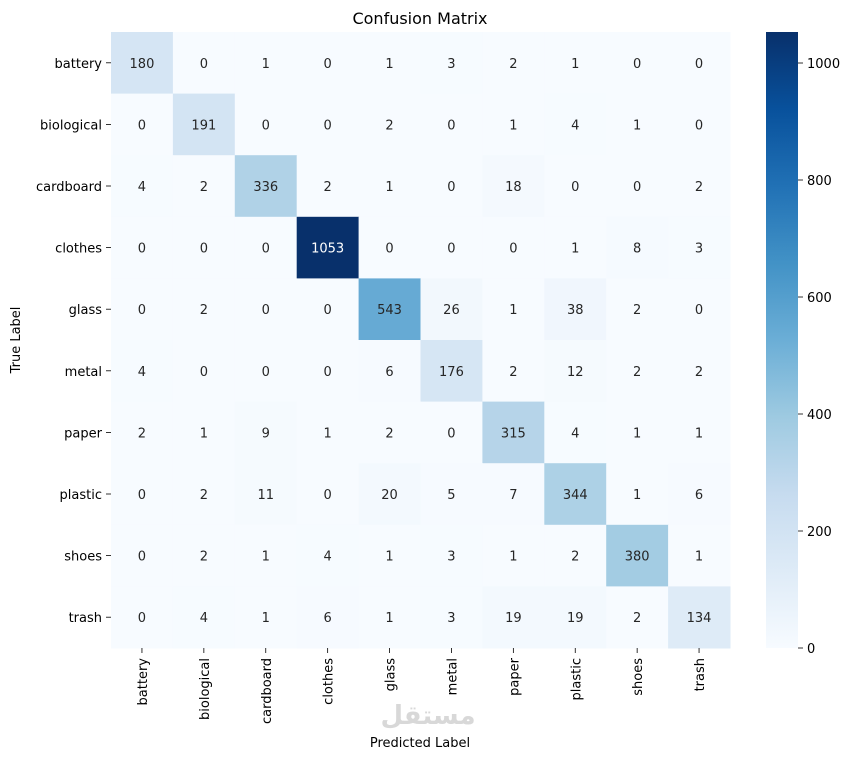 This screenshot has height=762, width=854. What do you see at coordinates (823, 64) in the screenshot?
I see `colorbar-tick-label: 1000` at bounding box center [823, 64].